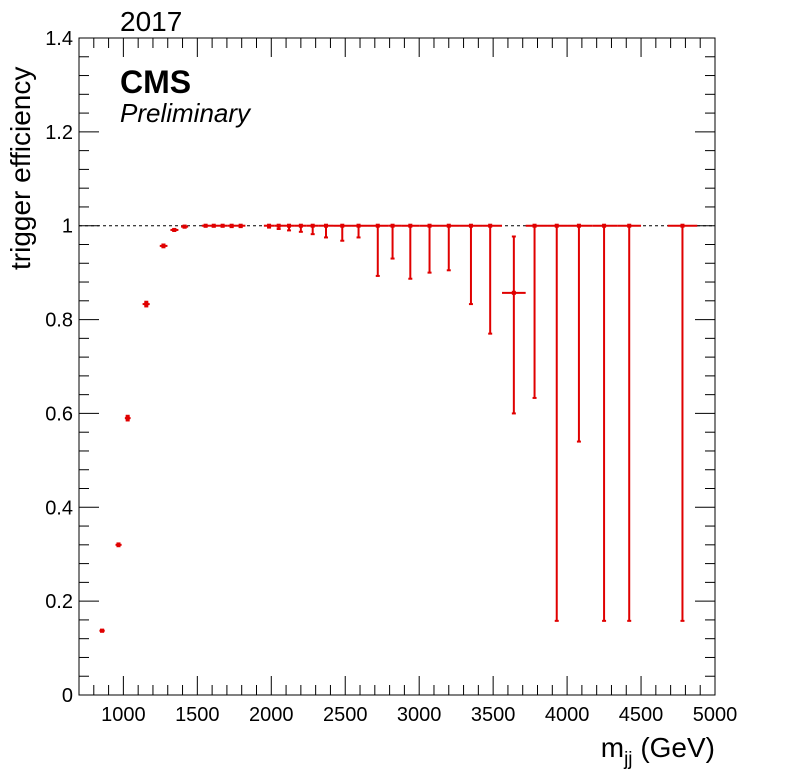 The width and height of the screenshot is (796, 772). What do you see at coordinates (59, 39) in the screenshot?
I see `y-tick-label: 1.4` at bounding box center [59, 39].